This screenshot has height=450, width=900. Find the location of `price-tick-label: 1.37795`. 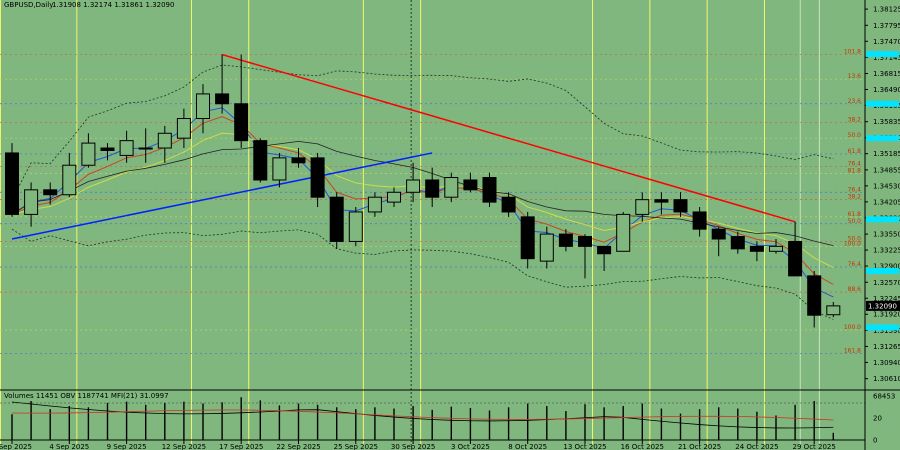

price-tick-label: 1.37795 is located at coordinates (886, 26).